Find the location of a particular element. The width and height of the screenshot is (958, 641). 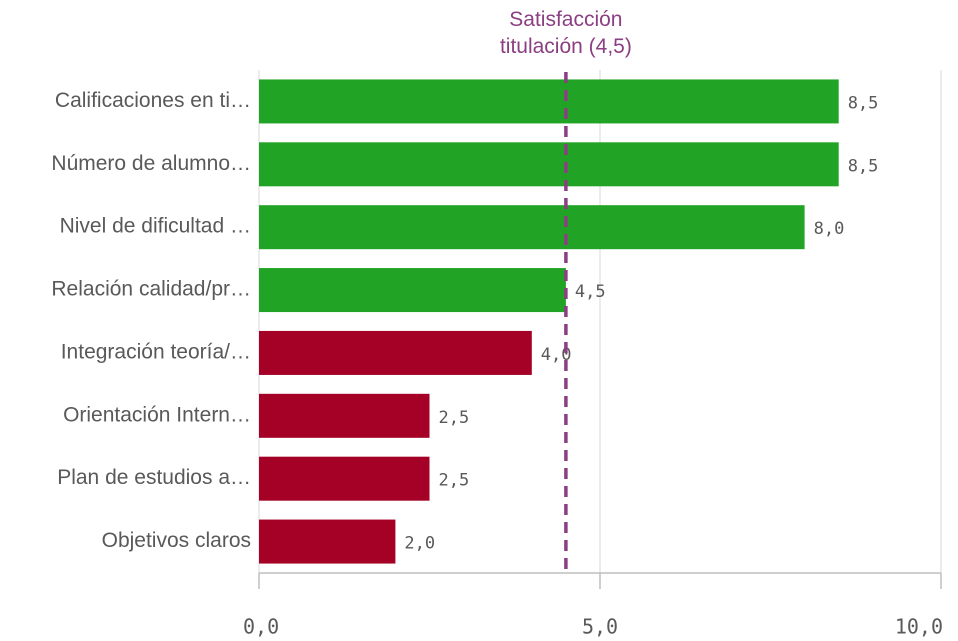

x-tick-label: 10,0 is located at coordinates (919, 627).